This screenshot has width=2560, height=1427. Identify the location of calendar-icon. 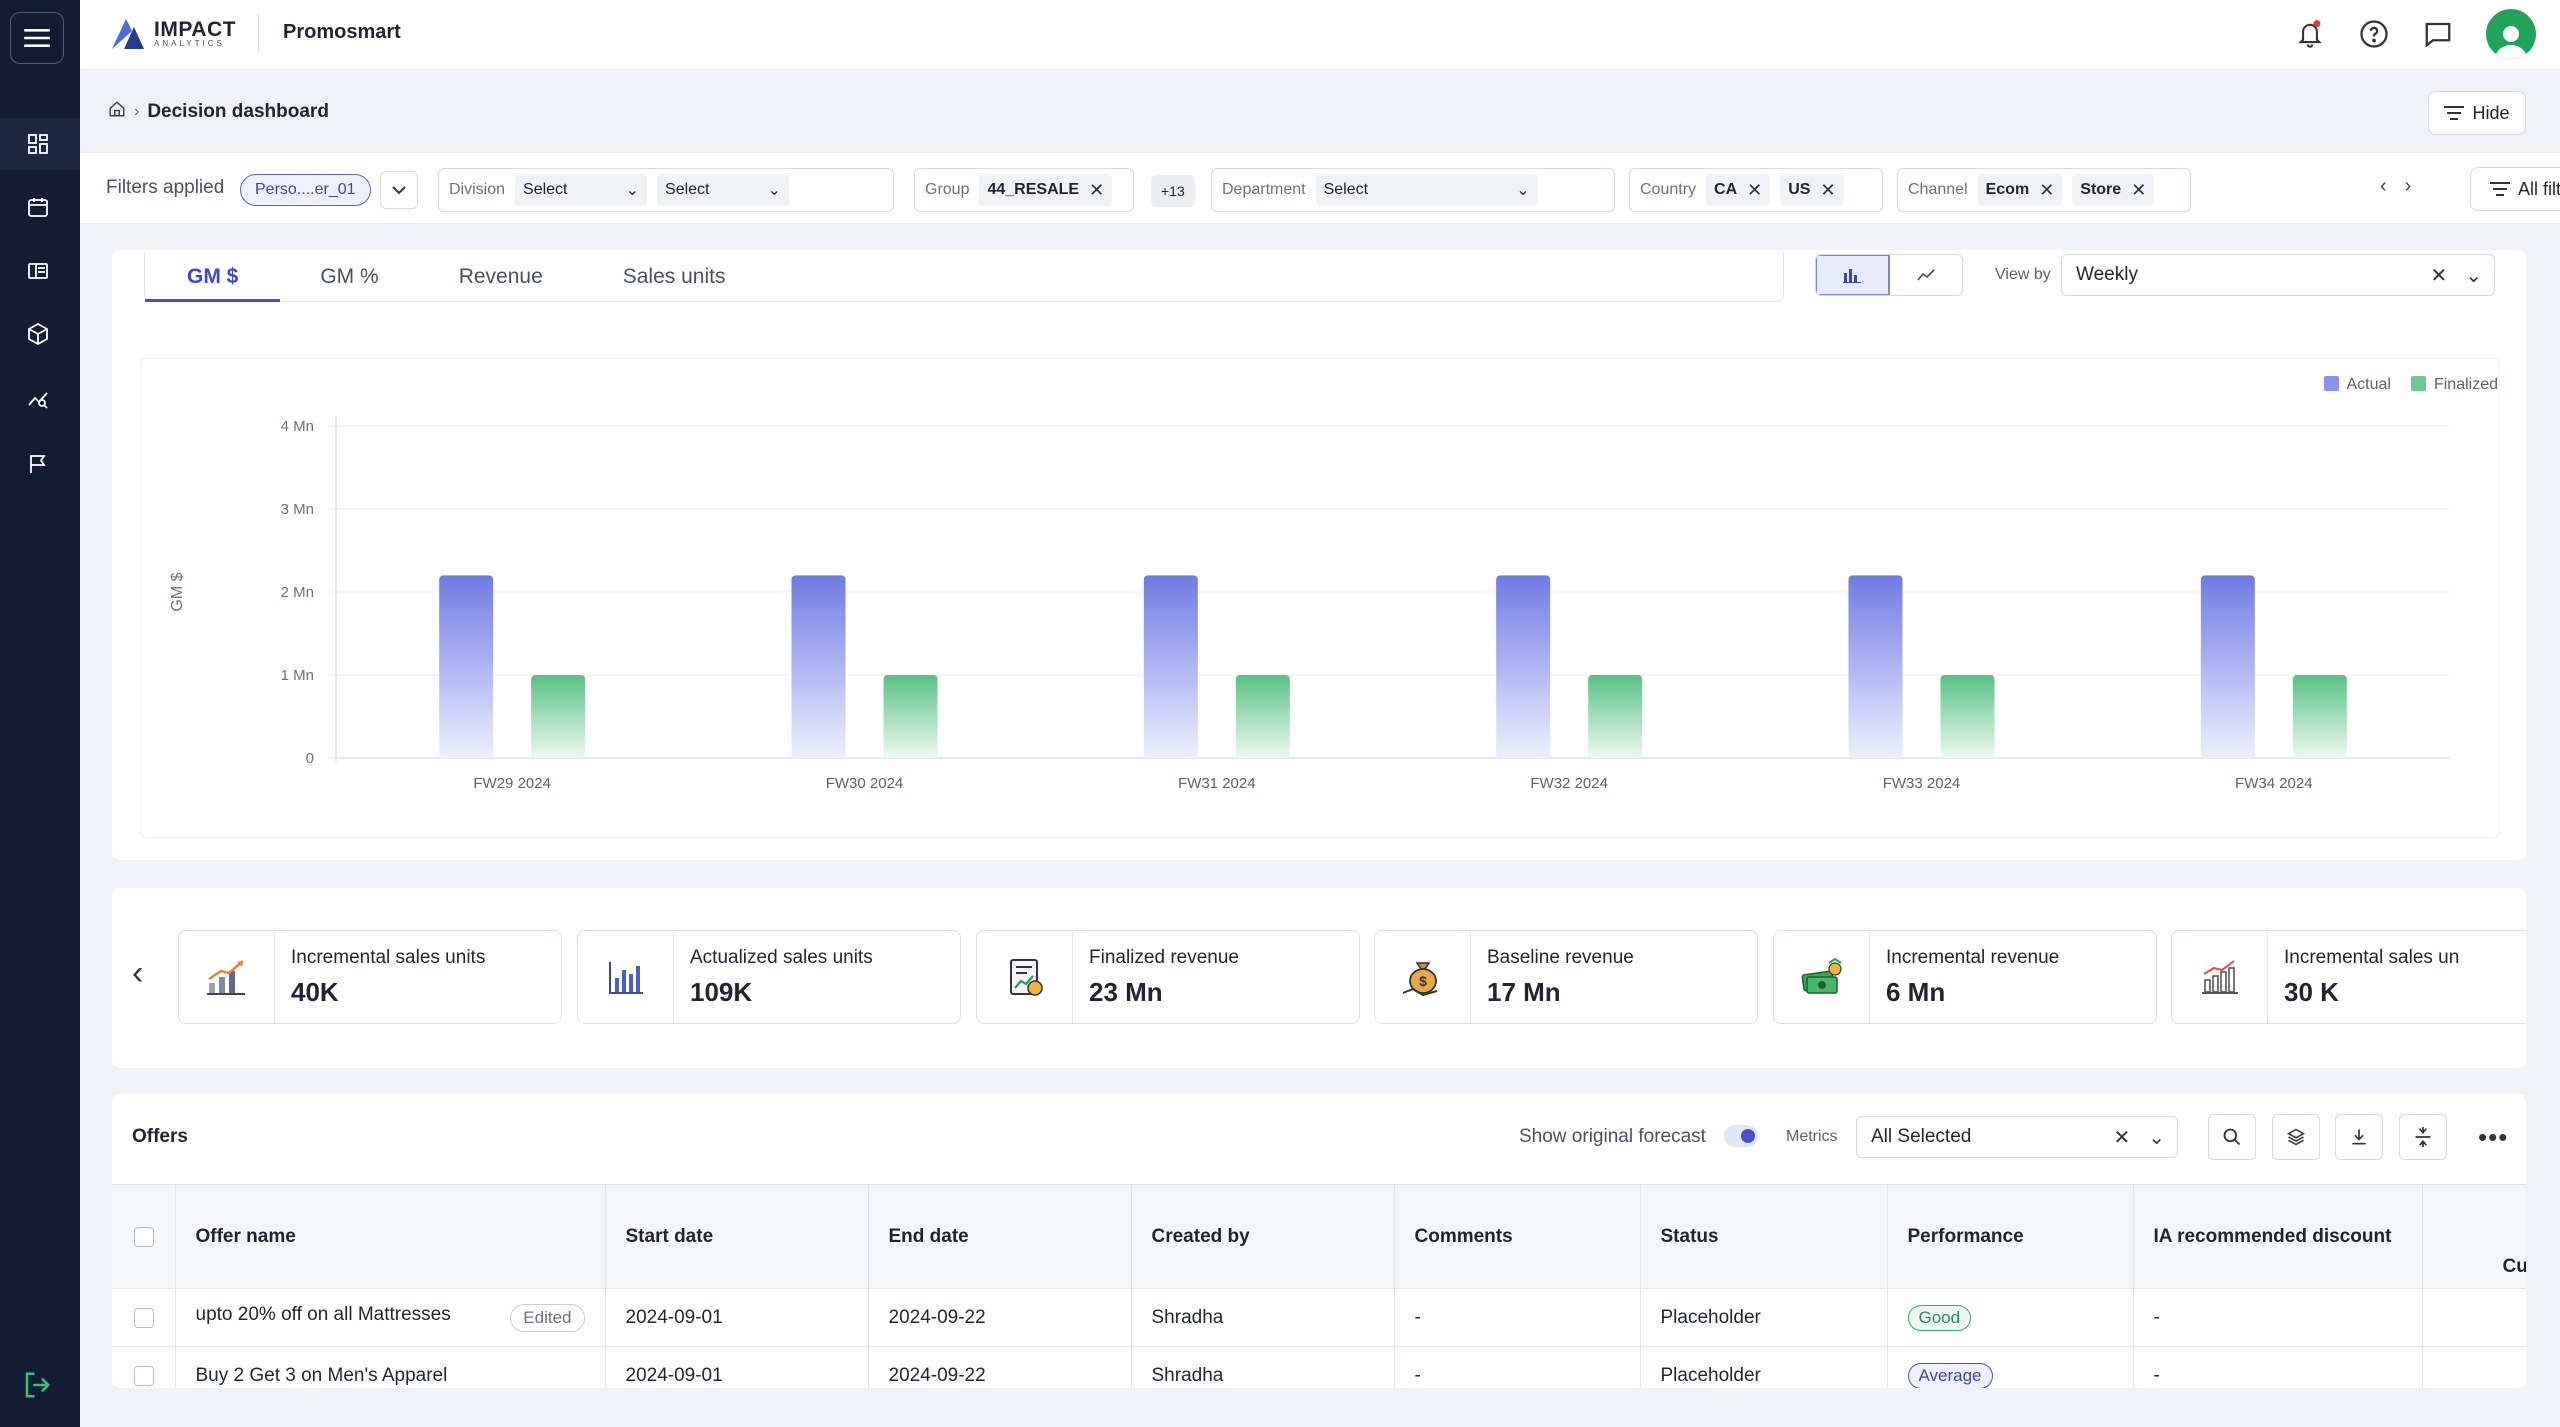
(38, 207).